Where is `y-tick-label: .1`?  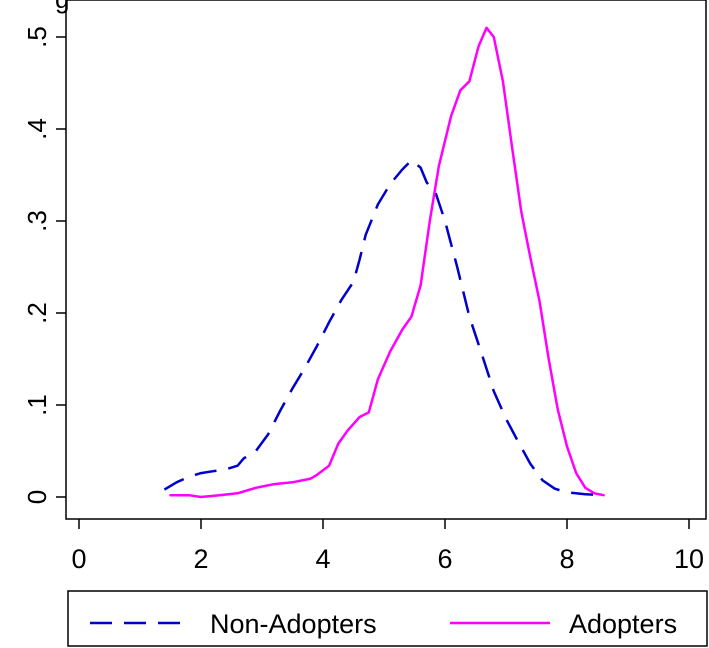
y-tick-label: .1 is located at coordinates (37, 405).